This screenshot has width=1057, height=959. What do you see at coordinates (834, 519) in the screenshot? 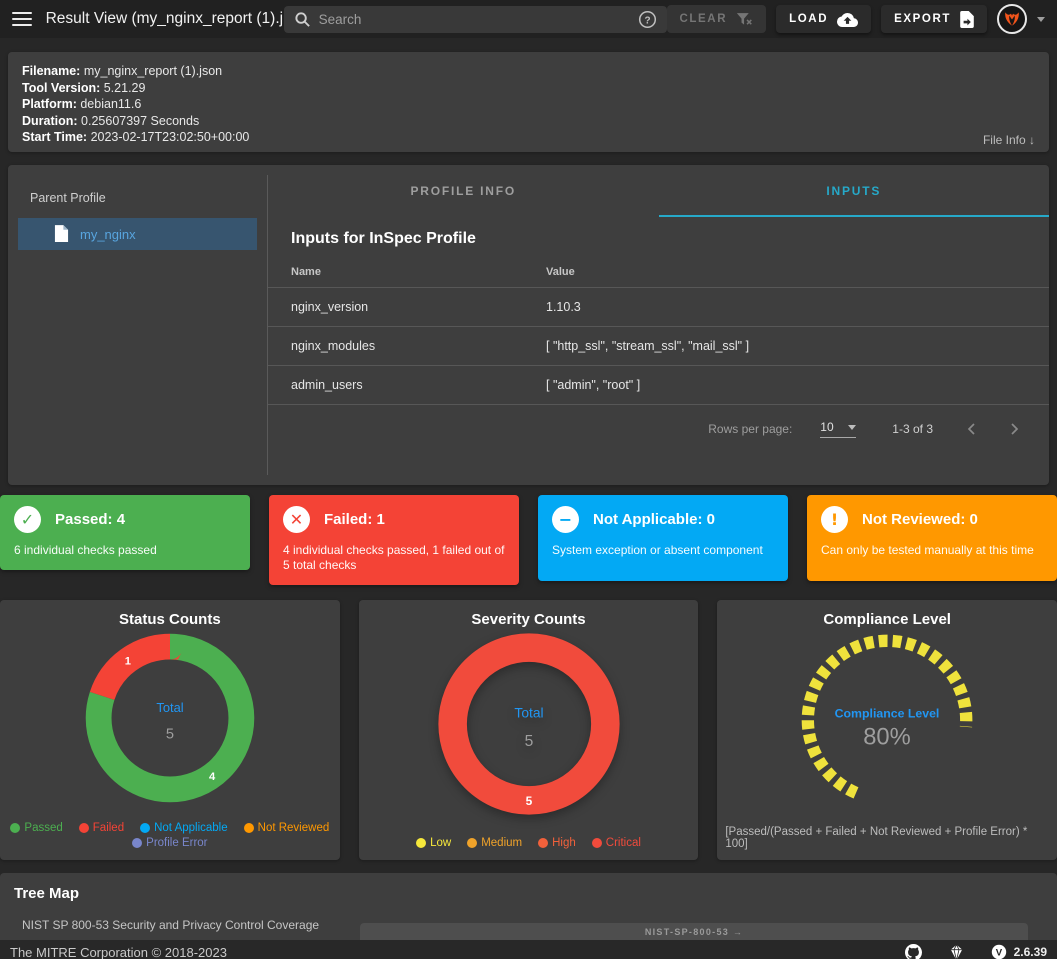
I see `exclamation-circle-icon: !` at bounding box center [834, 519].